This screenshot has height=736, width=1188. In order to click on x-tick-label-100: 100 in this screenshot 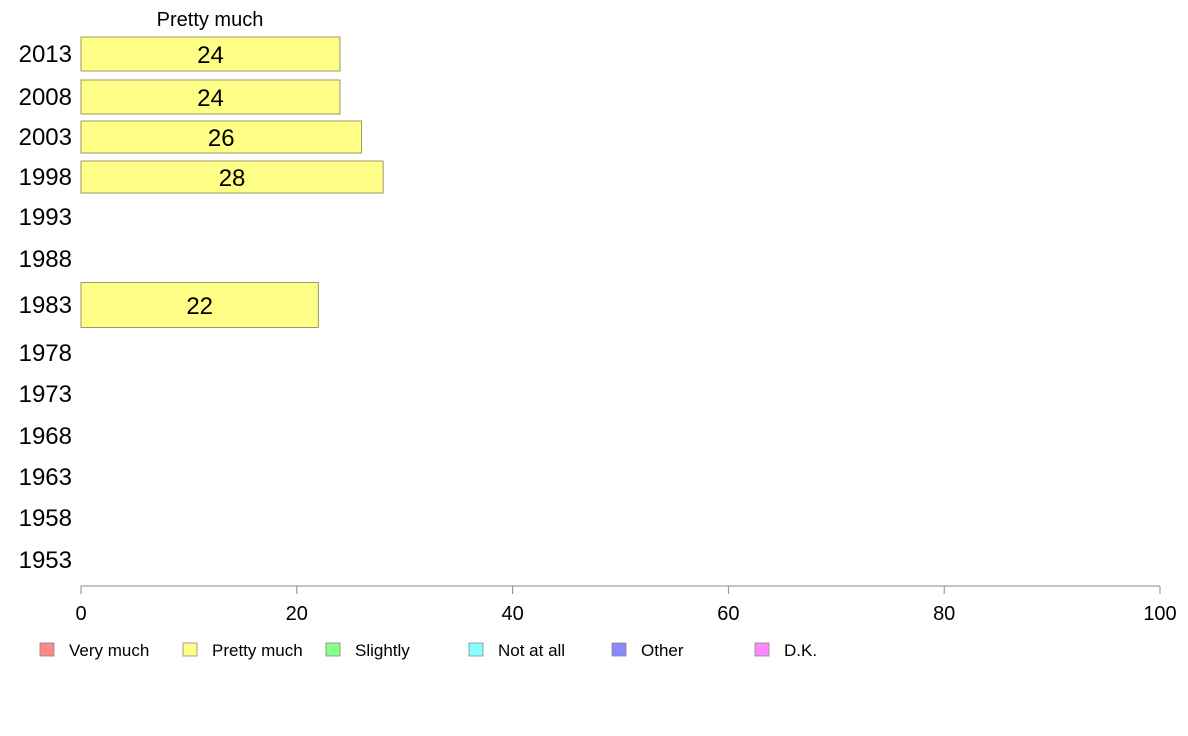, I will do `click(1159, 614)`.